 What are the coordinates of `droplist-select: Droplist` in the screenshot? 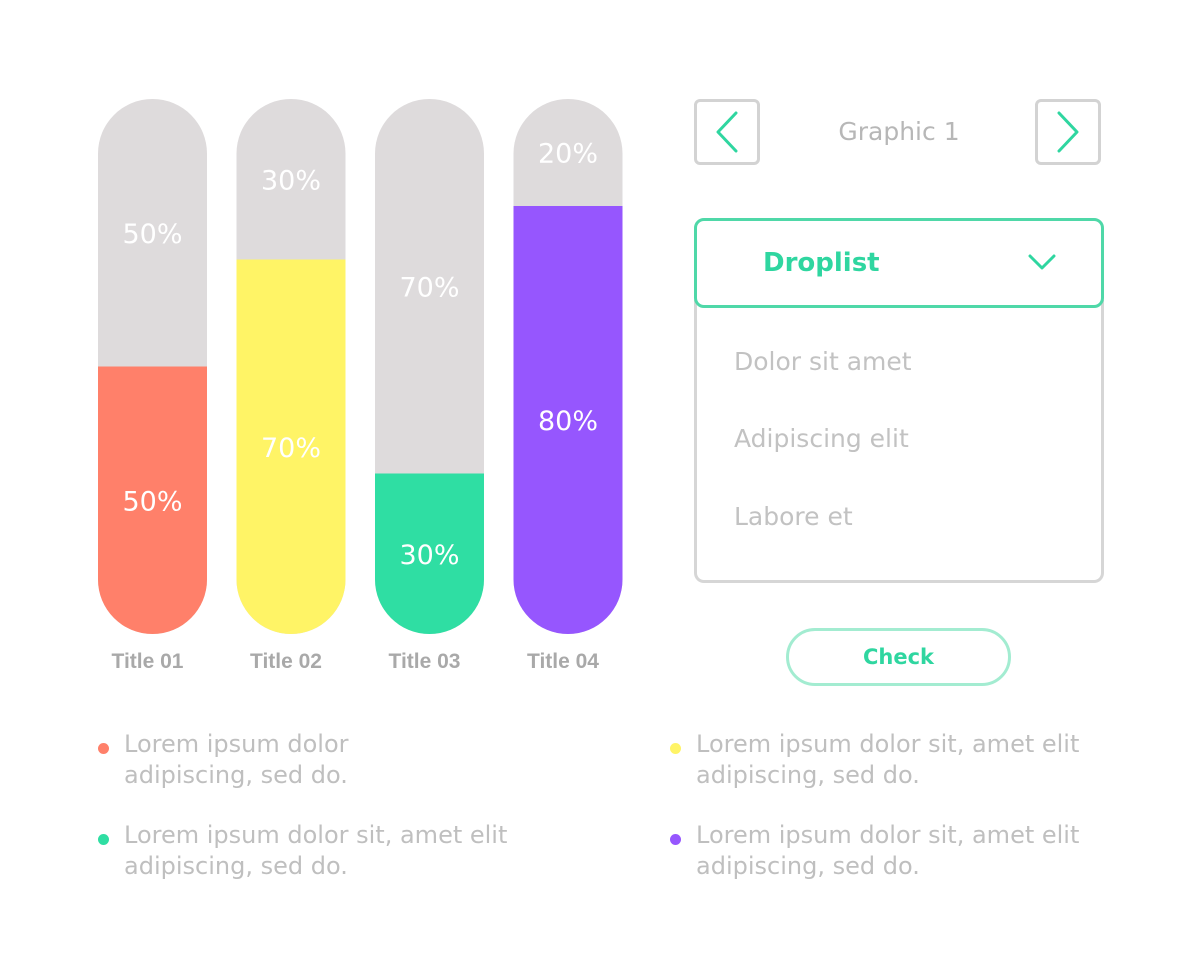 It's located at (899, 263).